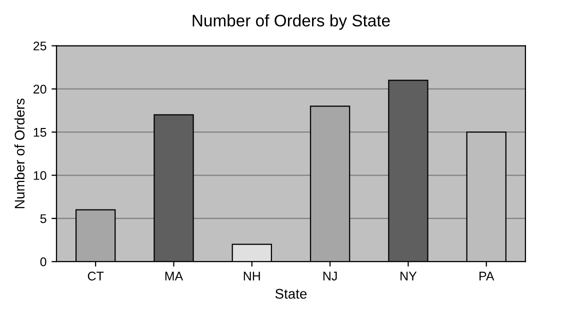 The height and width of the screenshot is (327, 565). I want to click on x-tick-label: CT, so click(96, 276).